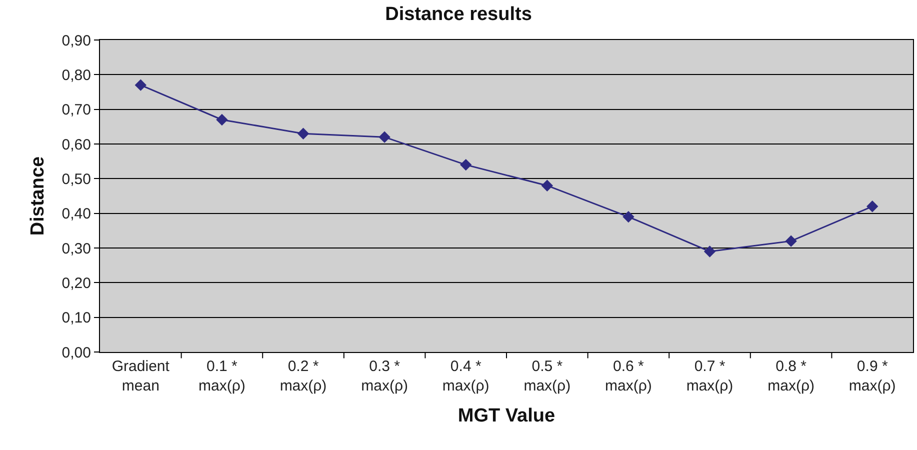  Describe the element at coordinates (466, 376) in the screenshot. I see `x-tick-label: 0.4 * max(ρ)` at that location.